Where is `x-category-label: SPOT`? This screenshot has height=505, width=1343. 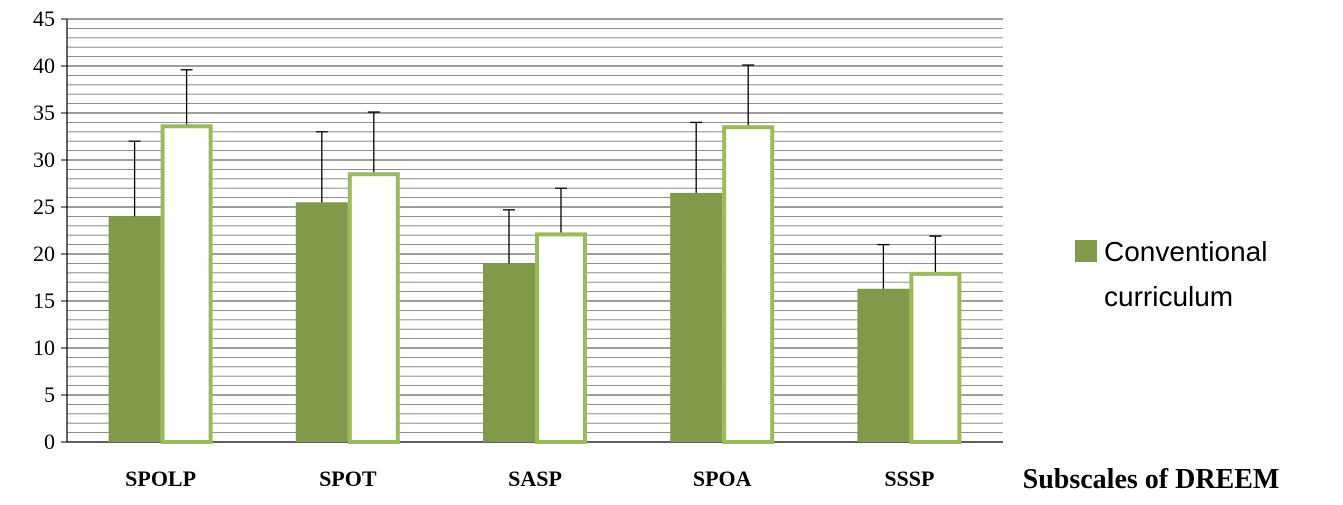
x-category-label: SPOT is located at coordinates (348, 478).